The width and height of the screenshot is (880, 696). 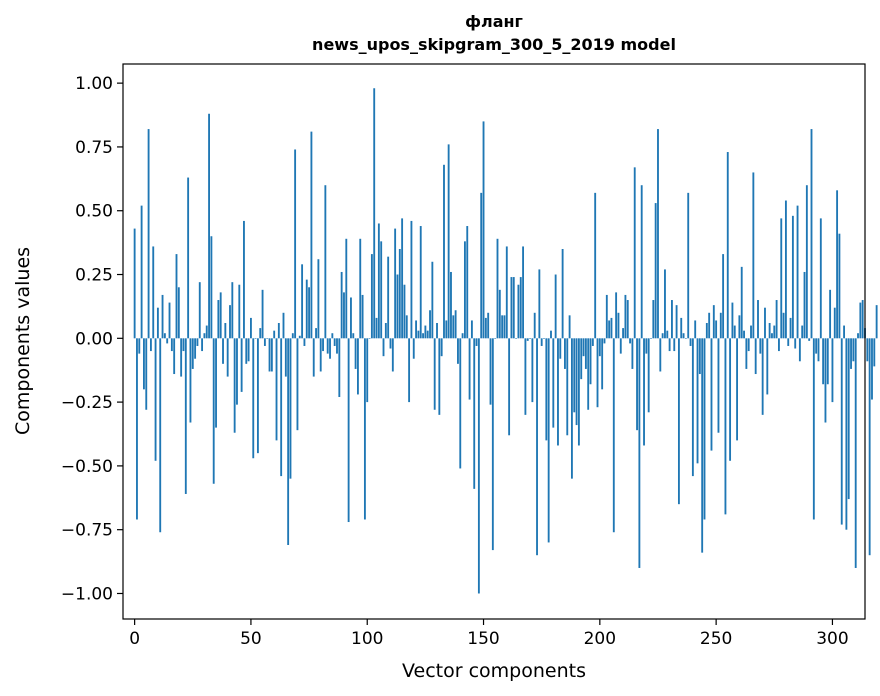 I want to click on chart-title: фланг, so click(x=494, y=21).